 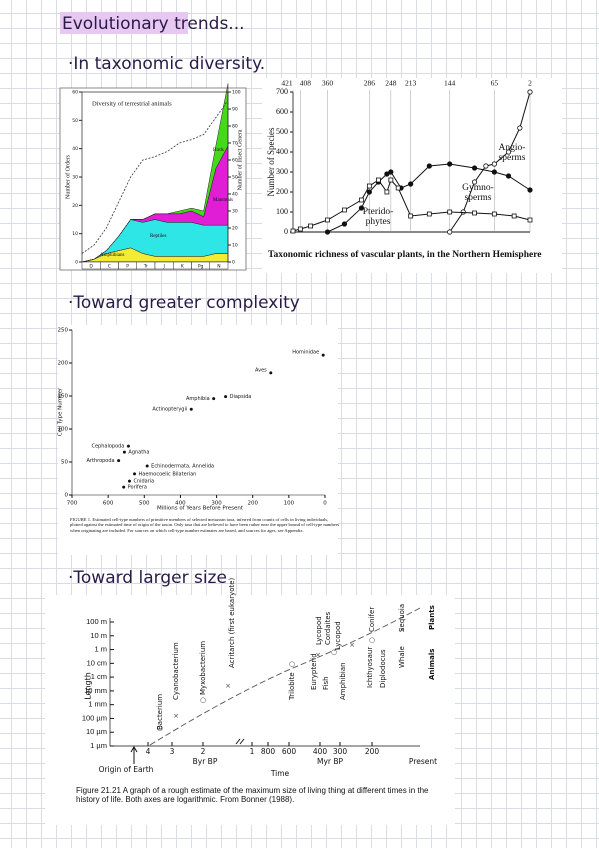 I want to click on y2-tick-label: 10, so click(x=235, y=246).